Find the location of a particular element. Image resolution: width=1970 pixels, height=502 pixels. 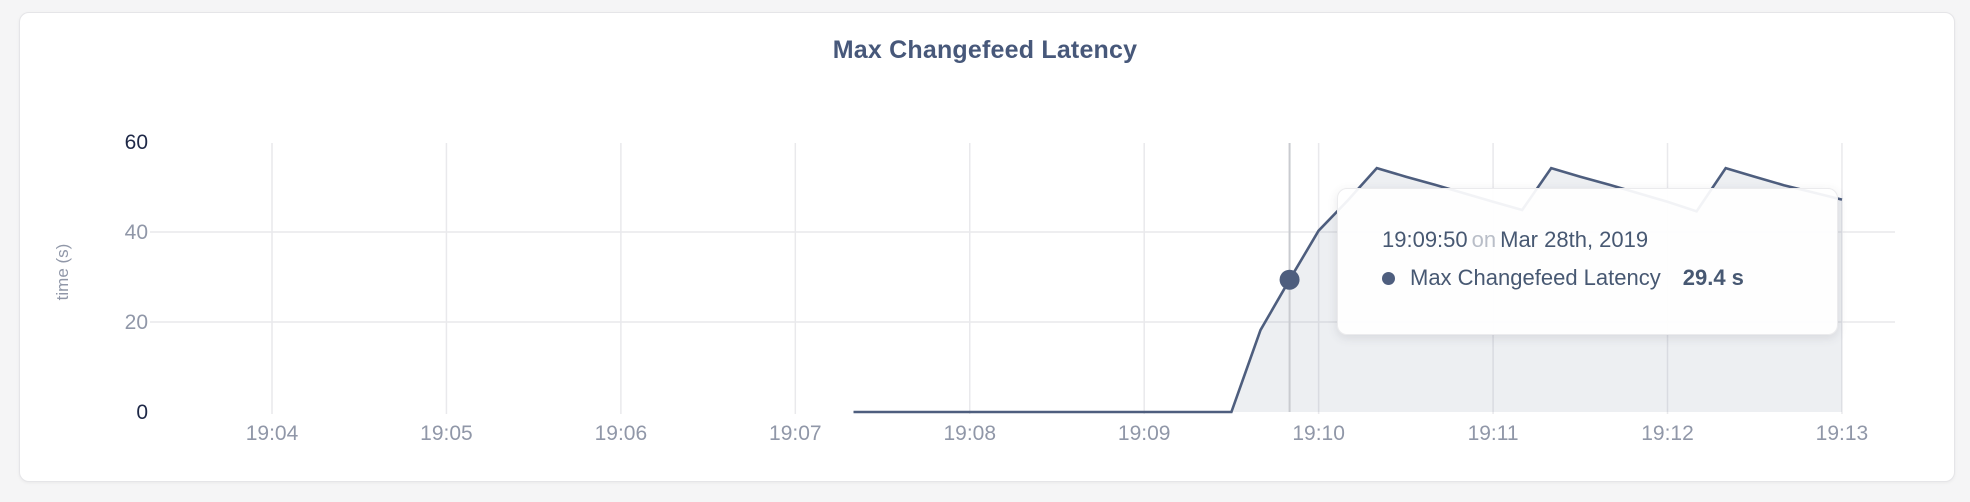

x-tick-label: 19:04 is located at coordinates (272, 433).